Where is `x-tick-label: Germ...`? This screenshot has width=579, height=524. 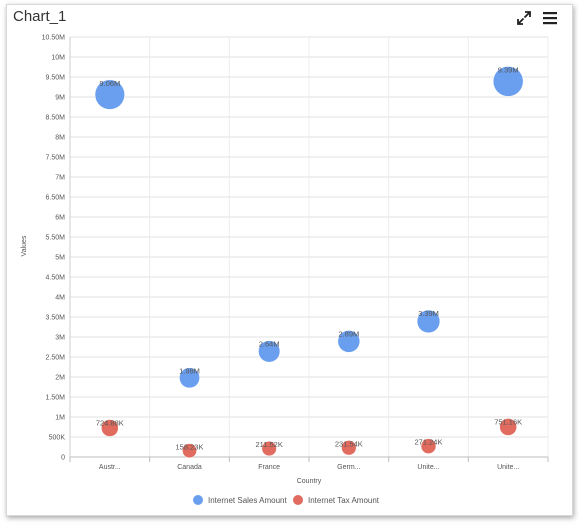 x-tick-label: Germ... is located at coordinates (348, 467).